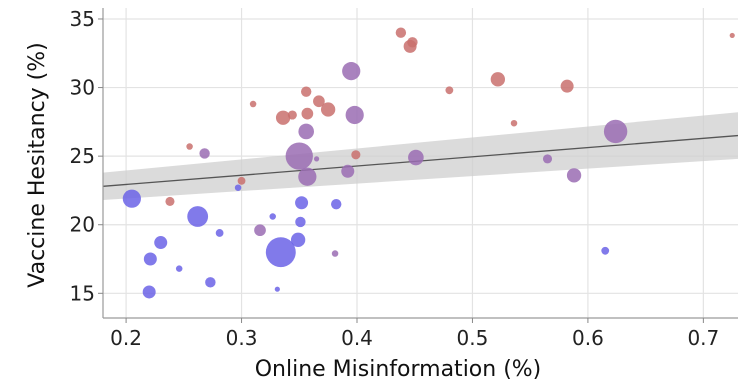 This screenshot has height=386, width=738. What do you see at coordinates (414, 334) in the screenshot?
I see `x-tick-labels: 0.2 0.3 0.4 0.5 0.6 0.7` at bounding box center [414, 334].